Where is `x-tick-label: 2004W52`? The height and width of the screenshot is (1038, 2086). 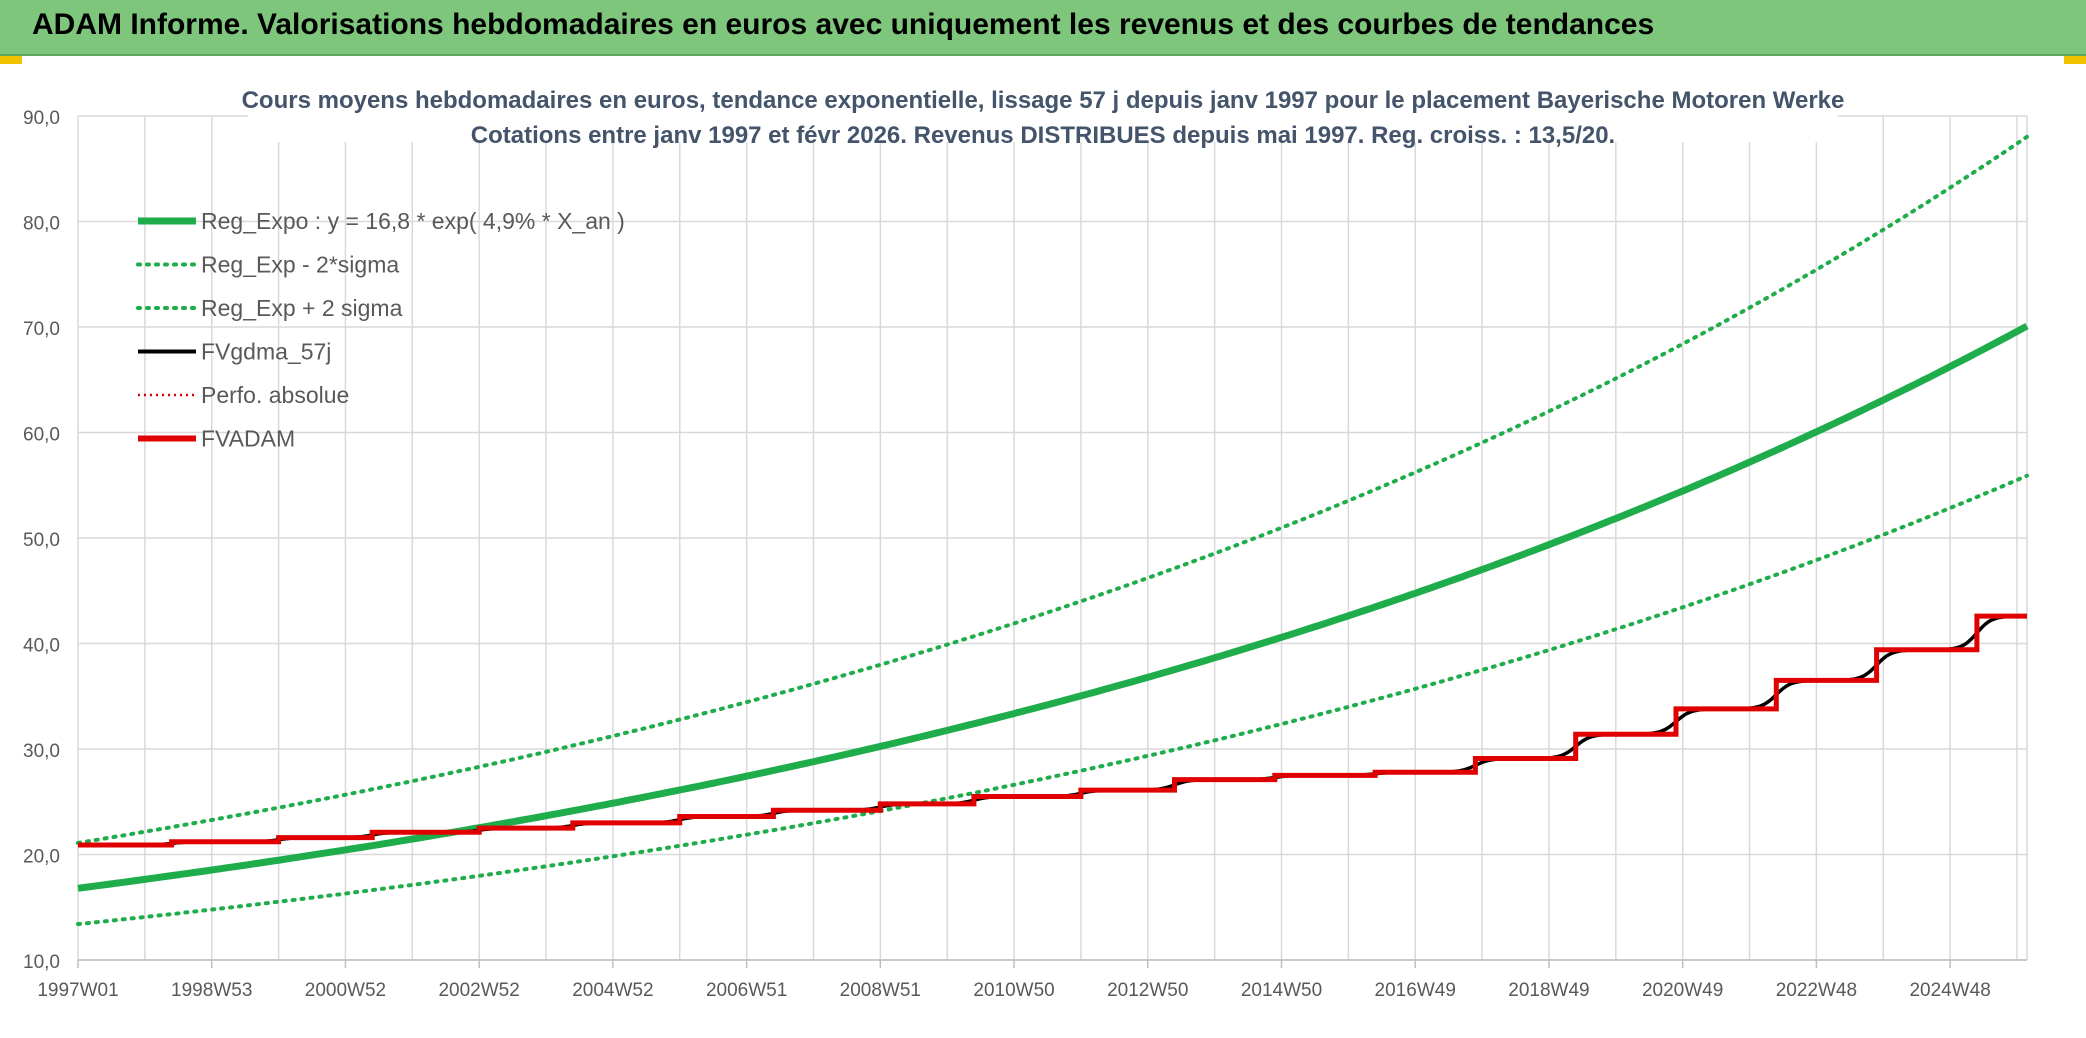
x-tick-label: 2004W52 is located at coordinates (612, 990).